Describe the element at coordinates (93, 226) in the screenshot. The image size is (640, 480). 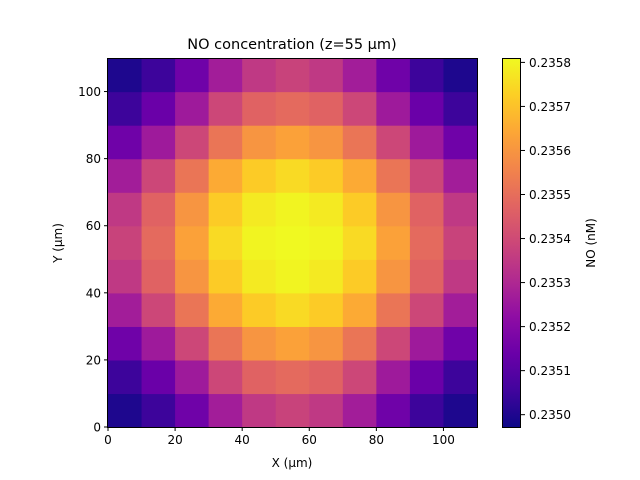
I see `y-tick-label: 60` at that location.